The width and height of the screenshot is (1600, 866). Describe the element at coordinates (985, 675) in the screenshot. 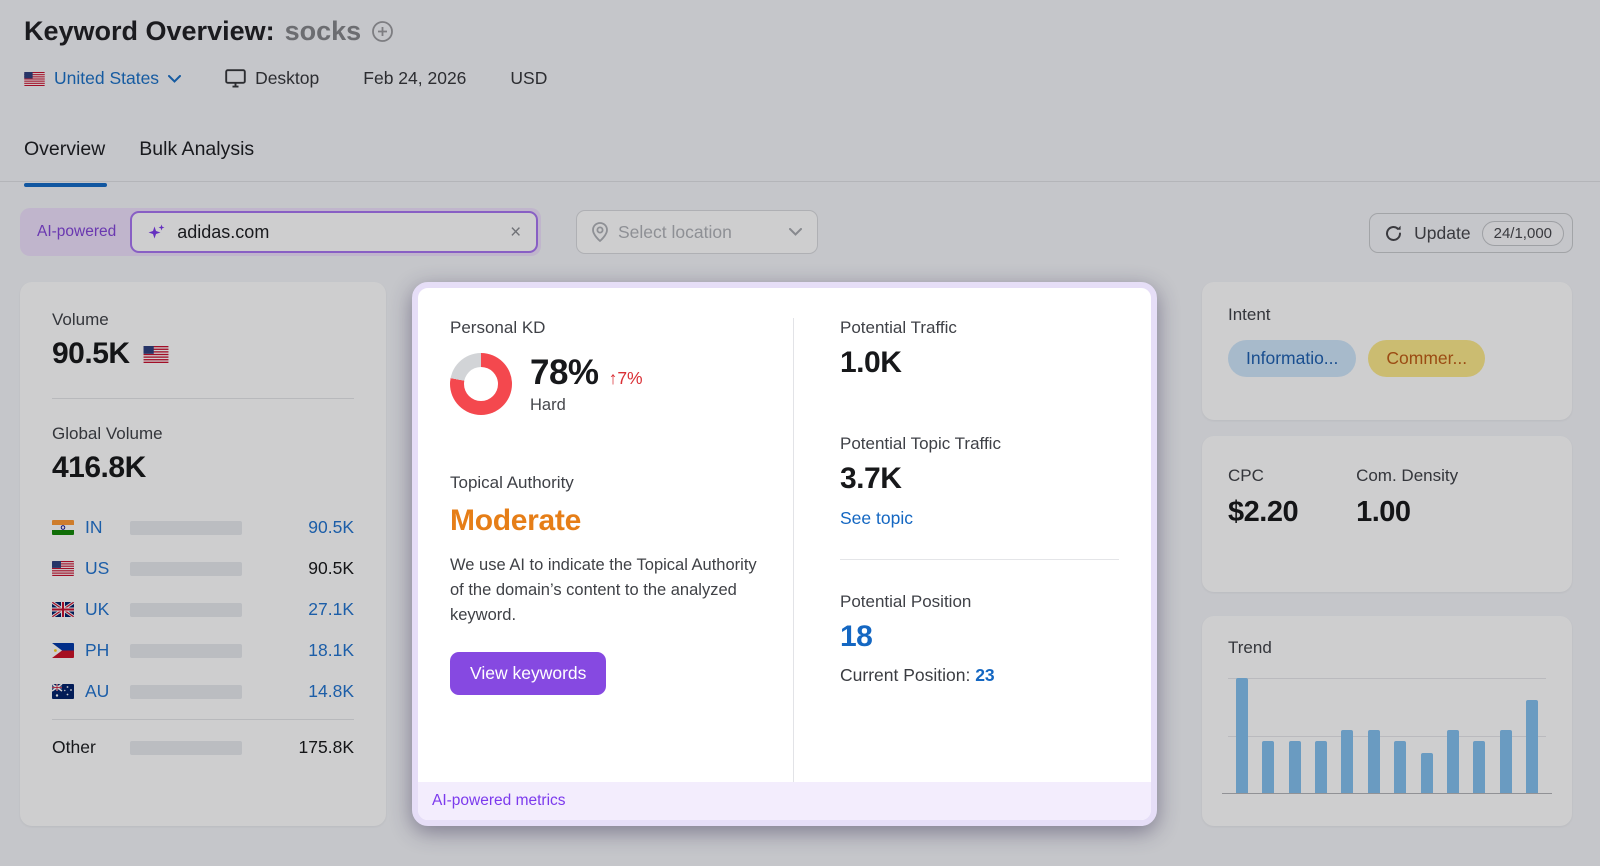

I see `current-position-value: 23` at that location.